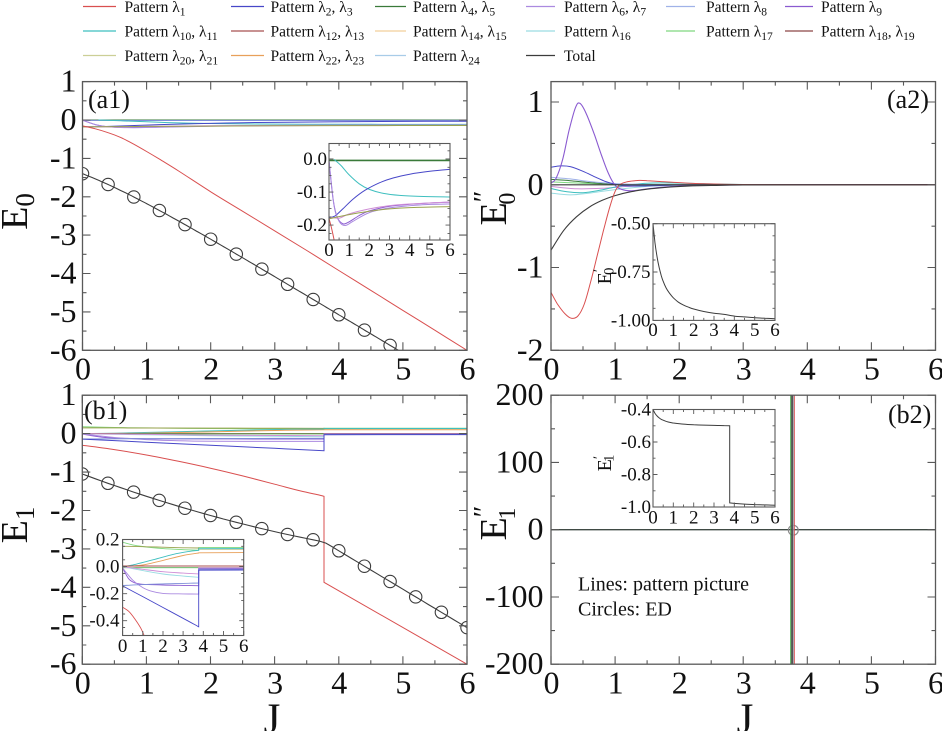 This screenshot has width=942, height=731. Describe the element at coordinates (63, 273) in the screenshot. I see `svg-text: -4` at that location.